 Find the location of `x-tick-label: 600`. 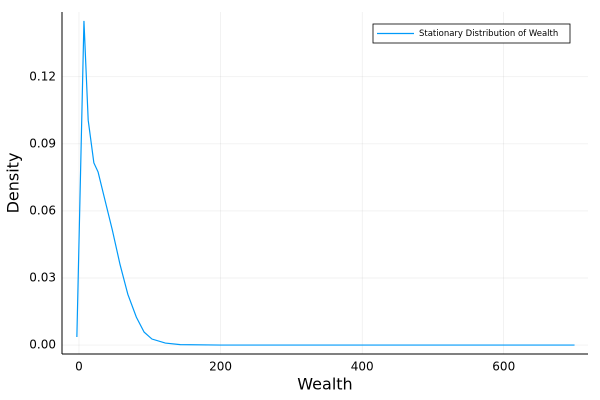

x-tick-label: 600 is located at coordinates (503, 367).